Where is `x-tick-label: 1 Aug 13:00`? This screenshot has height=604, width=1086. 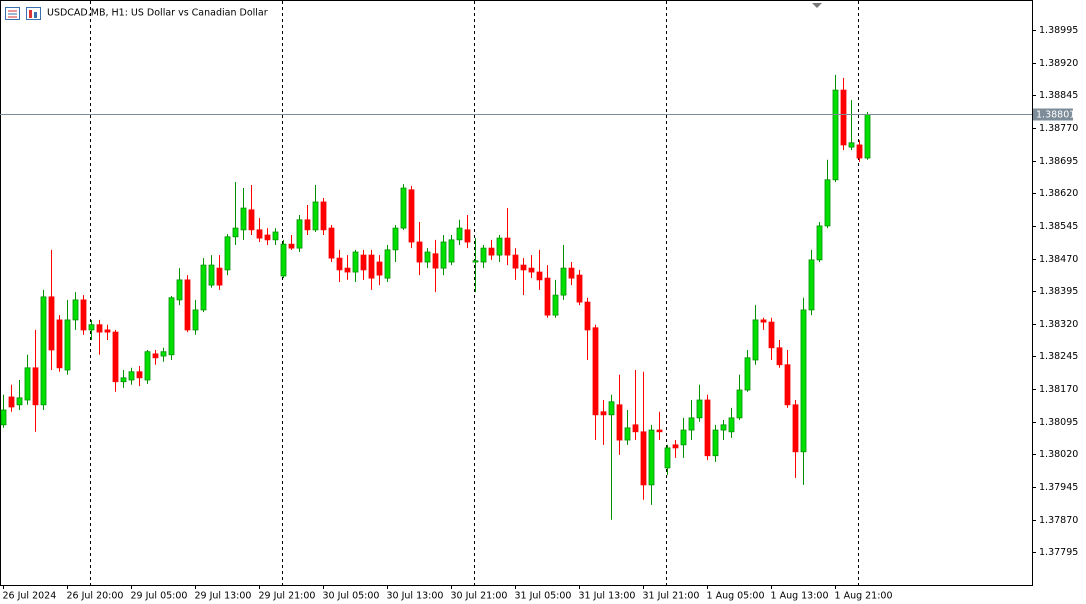 x-tick-label: 1 Aug 13:00 is located at coordinates (800, 596).